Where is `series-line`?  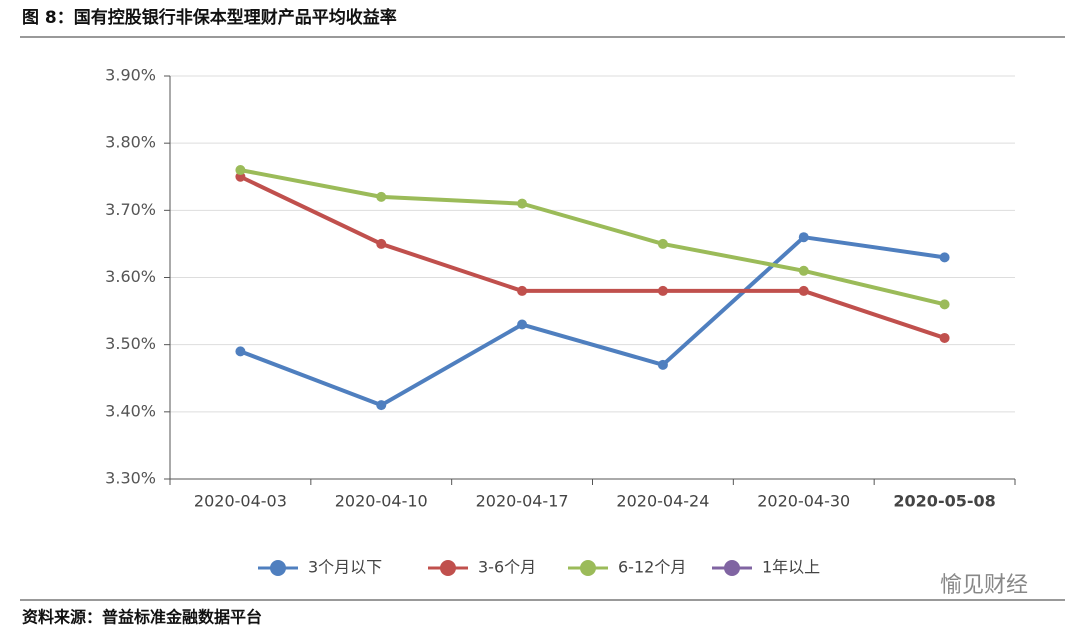 series-line is located at coordinates (593, 237).